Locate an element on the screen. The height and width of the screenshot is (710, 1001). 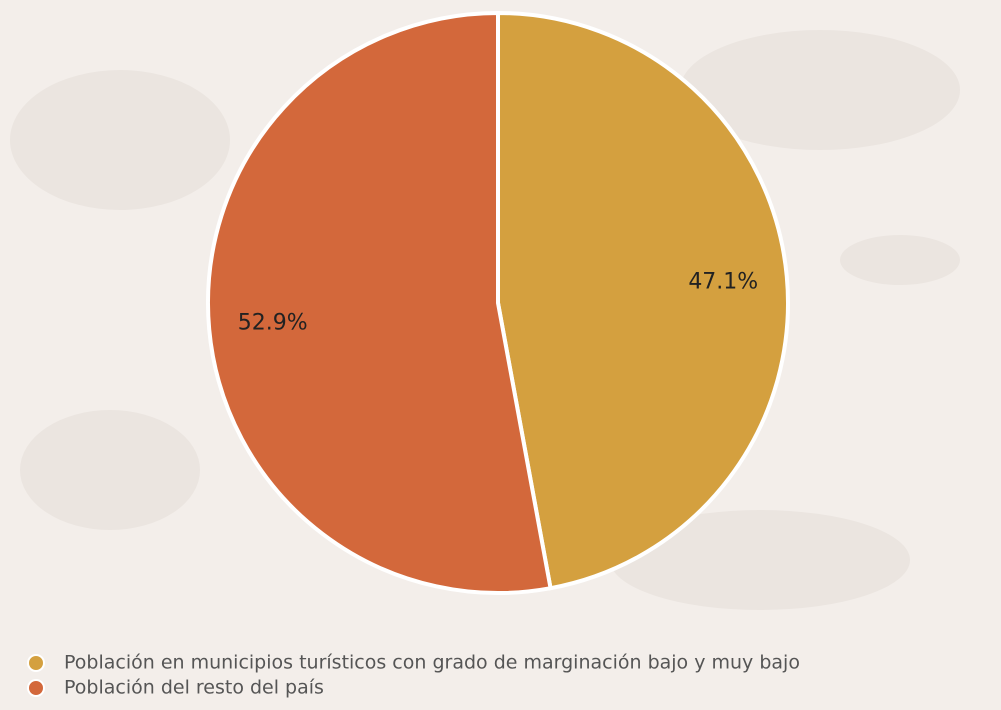
data-label: 47.1% is located at coordinates (723, 281).